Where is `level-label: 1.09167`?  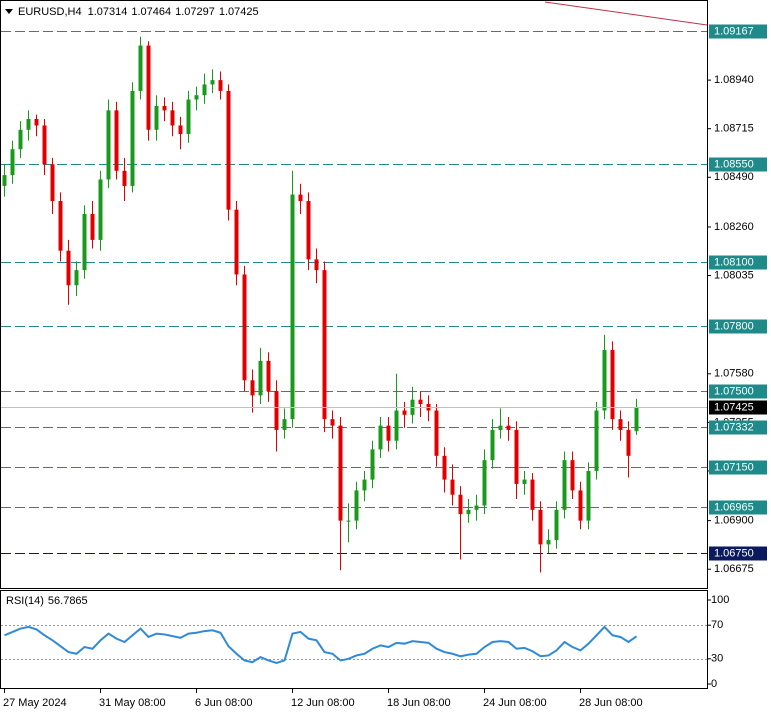 level-label: 1.09167 is located at coordinates (734, 31).